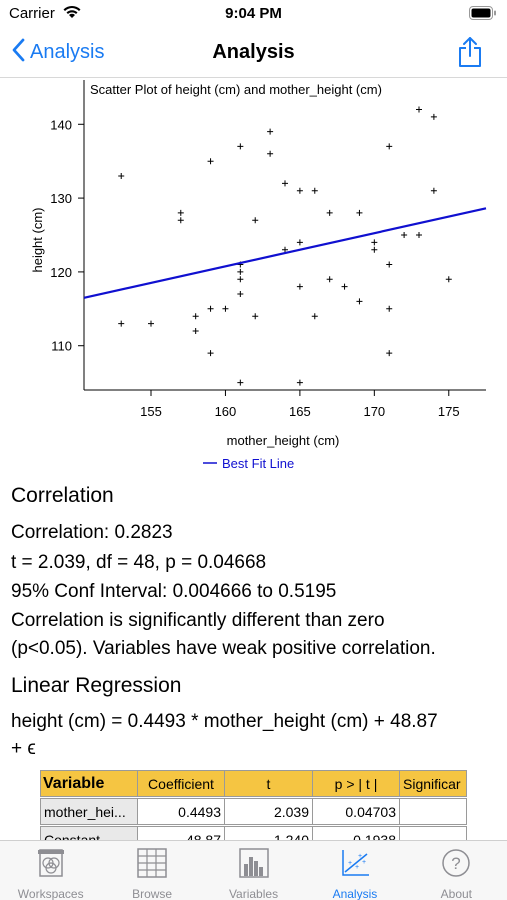 The image size is (507, 900). Describe the element at coordinates (51, 865) in the screenshot. I see `workspaces-icon` at that location.